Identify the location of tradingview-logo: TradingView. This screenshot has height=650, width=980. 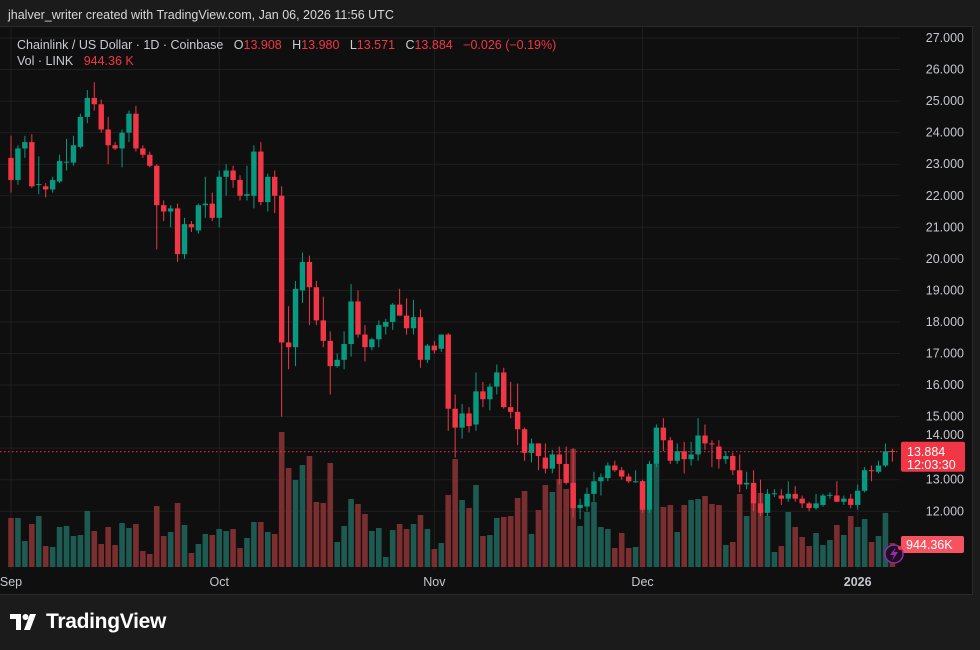
(88, 622).